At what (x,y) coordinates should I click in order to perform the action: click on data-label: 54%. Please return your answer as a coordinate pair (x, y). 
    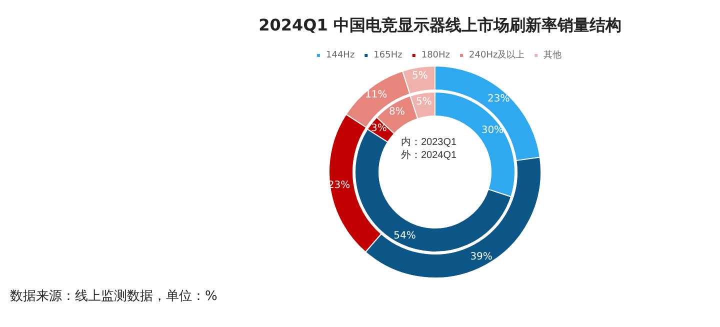
    Looking at the image, I should click on (405, 236).